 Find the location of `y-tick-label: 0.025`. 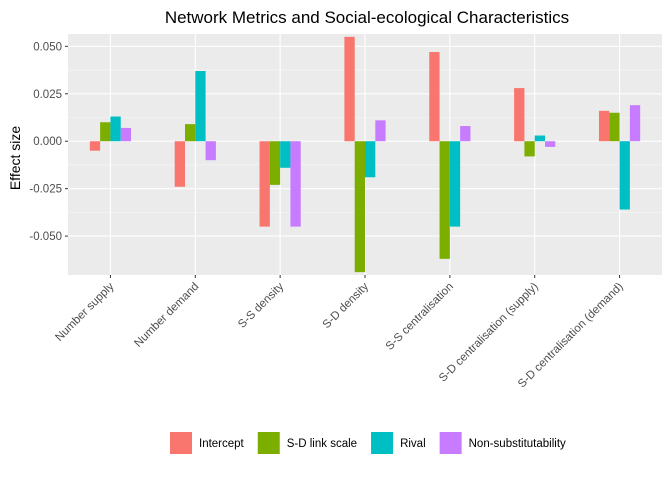

y-tick-label: 0.025 is located at coordinates (47, 95).